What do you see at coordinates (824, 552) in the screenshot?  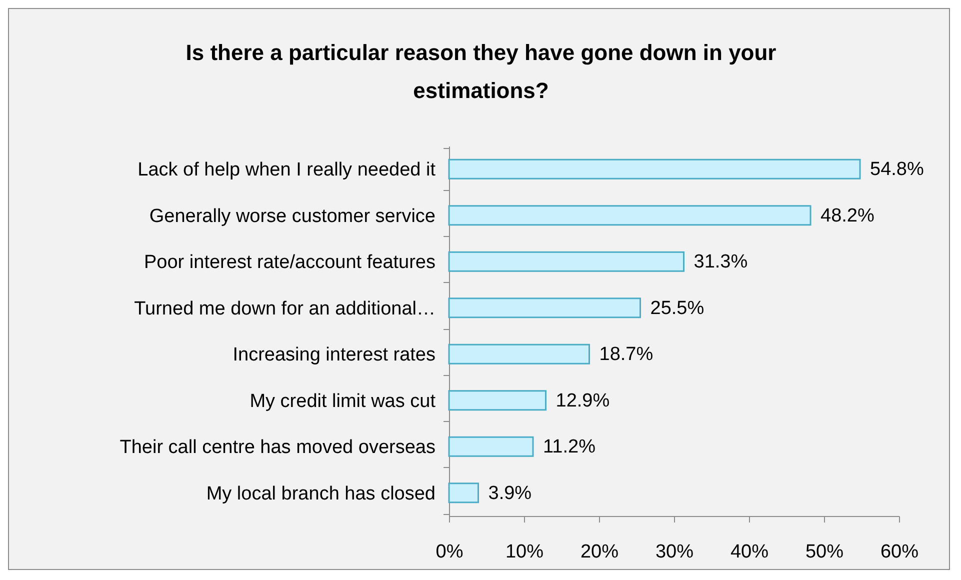 I see `x-tick-label: 50%` at bounding box center [824, 552].